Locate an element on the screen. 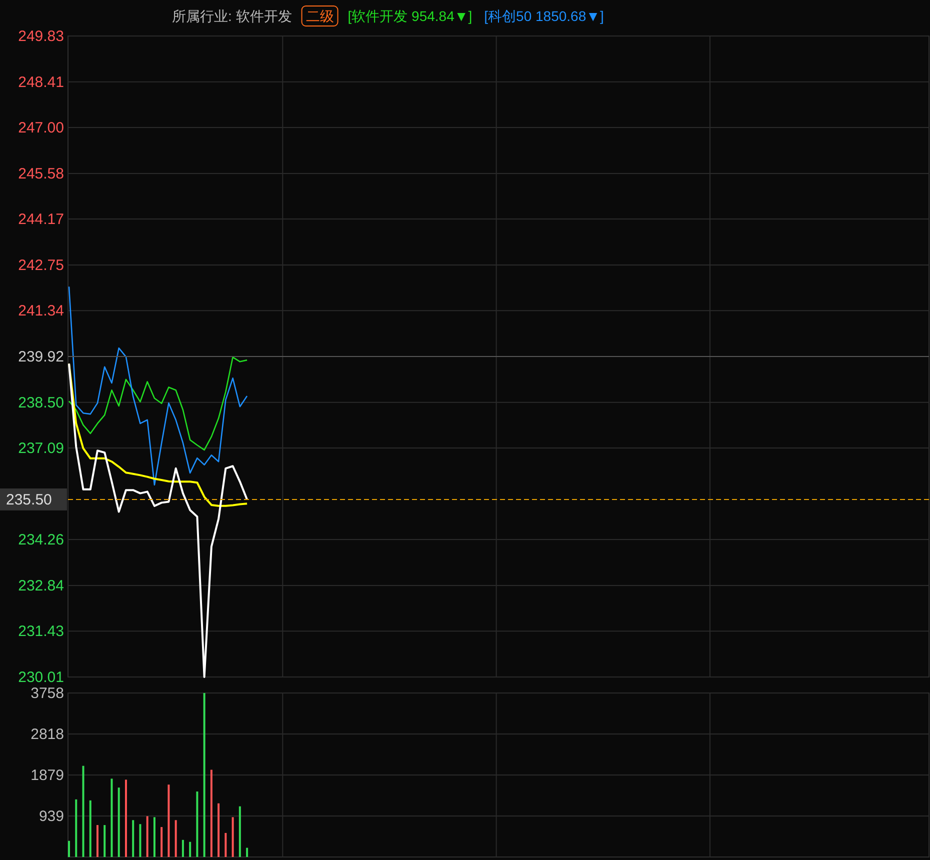  text: 所属行业: 软件开发 is located at coordinates (232, 16).